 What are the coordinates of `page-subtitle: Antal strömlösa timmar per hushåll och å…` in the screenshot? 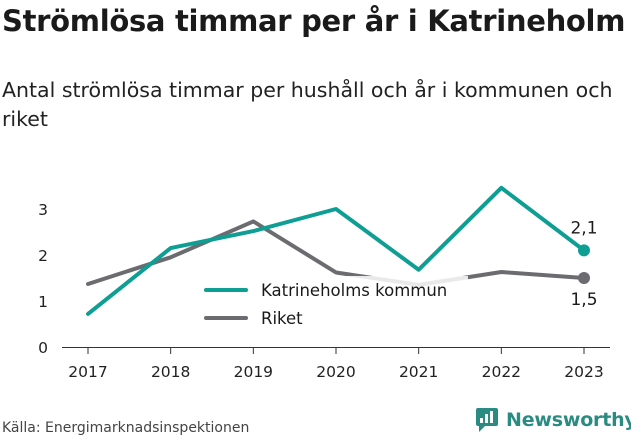 It's located at (307, 104).